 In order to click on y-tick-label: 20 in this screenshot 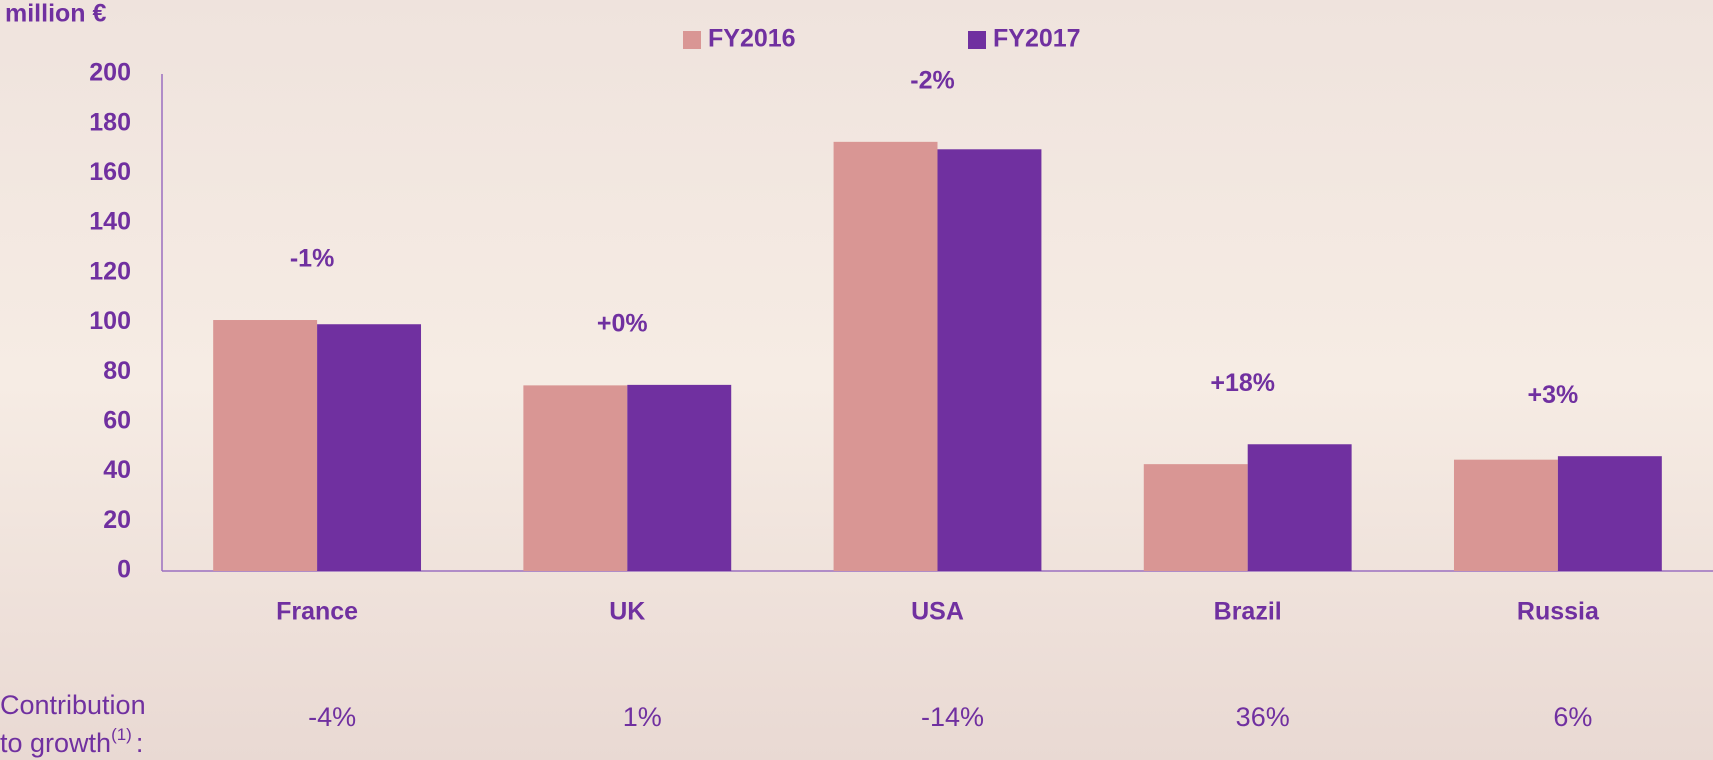, I will do `click(117, 520)`.